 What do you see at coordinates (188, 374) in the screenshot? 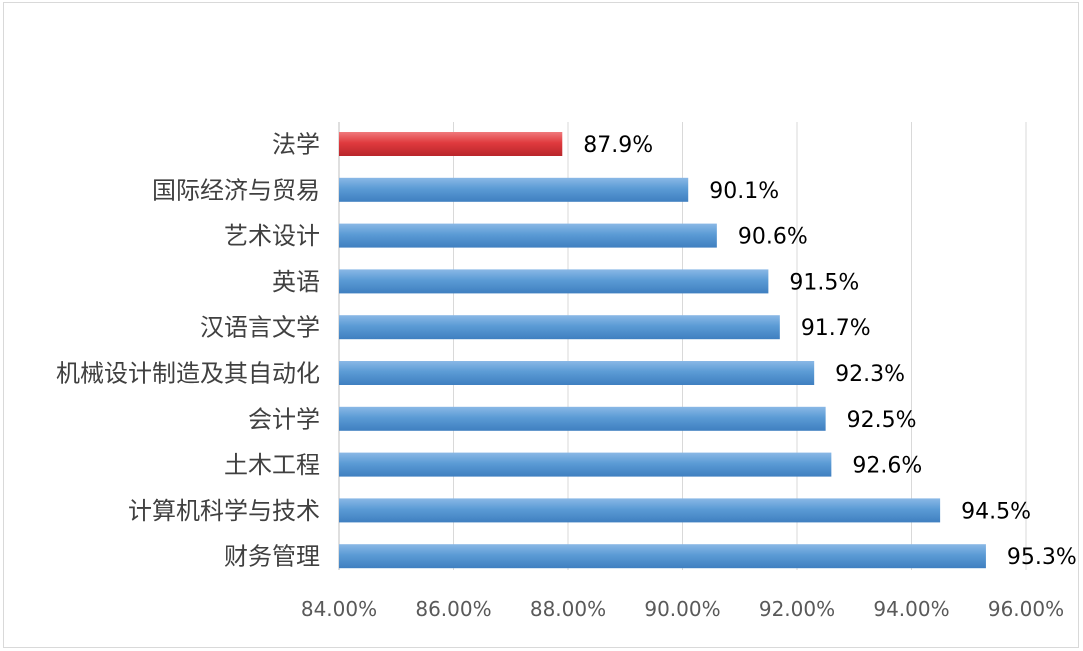
I see `category-label: 机械设计制造及其自动化` at bounding box center [188, 374].